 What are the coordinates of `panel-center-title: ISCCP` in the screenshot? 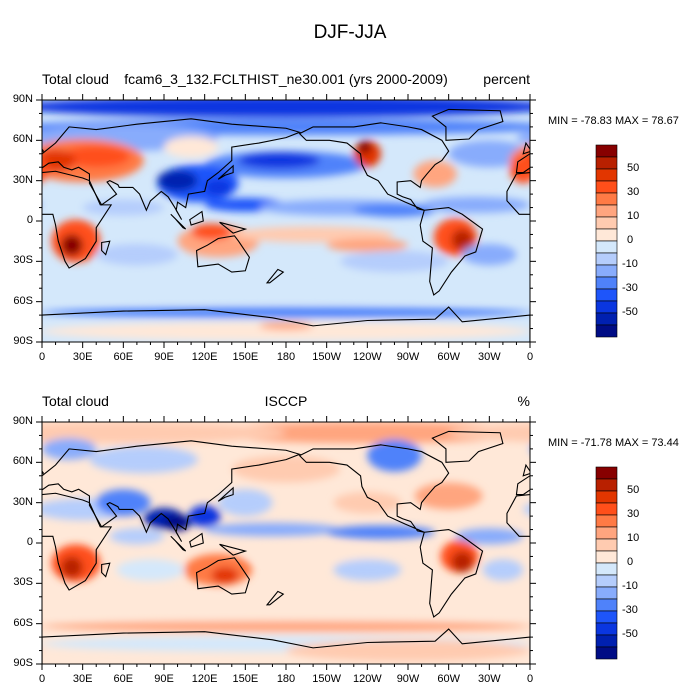 It's located at (286, 401).